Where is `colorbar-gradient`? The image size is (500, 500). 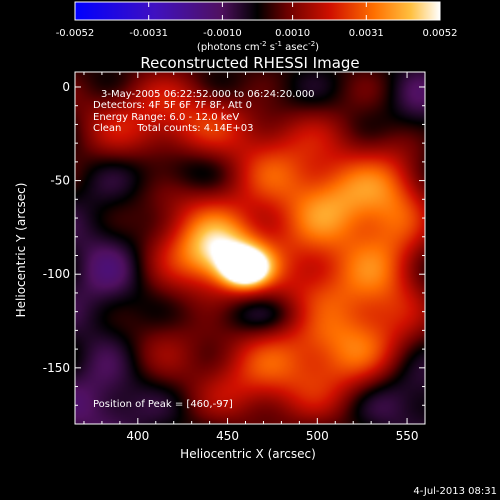 colorbar-gradient is located at coordinates (257, 11).